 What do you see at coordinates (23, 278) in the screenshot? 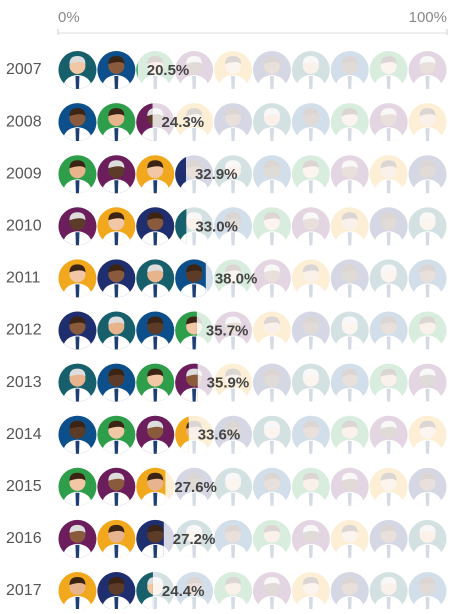
I see `year-label: 2011` at bounding box center [23, 278].